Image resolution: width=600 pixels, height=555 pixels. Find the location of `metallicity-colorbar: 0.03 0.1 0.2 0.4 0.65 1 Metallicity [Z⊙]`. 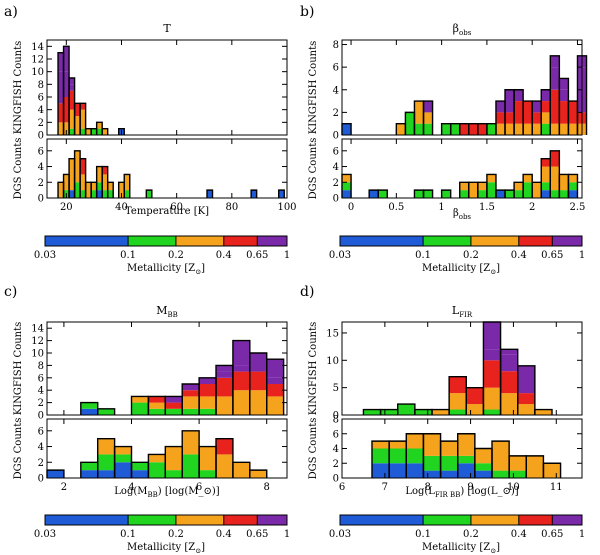

metallicity-colorbar: 0.03 0.1 0.2 0.4 0.65 1 Metallicity [Z⊙] is located at coordinates (162, 534).